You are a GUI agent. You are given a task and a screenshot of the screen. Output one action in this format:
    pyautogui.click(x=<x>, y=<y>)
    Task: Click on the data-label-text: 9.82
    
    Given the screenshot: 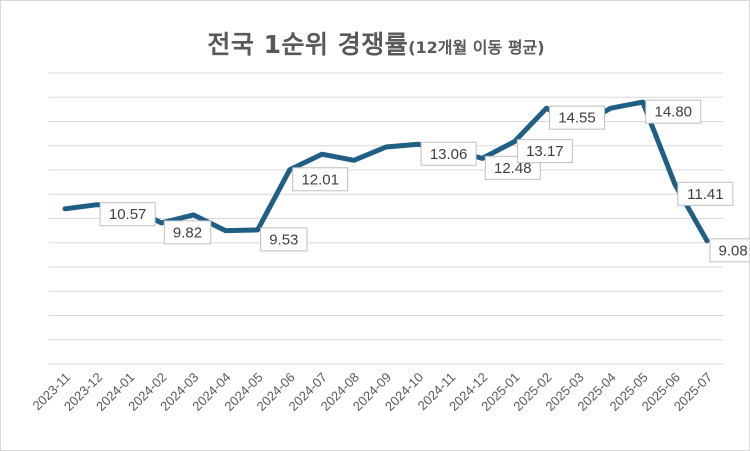 What is the action you would take?
    pyautogui.click(x=187, y=232)
    